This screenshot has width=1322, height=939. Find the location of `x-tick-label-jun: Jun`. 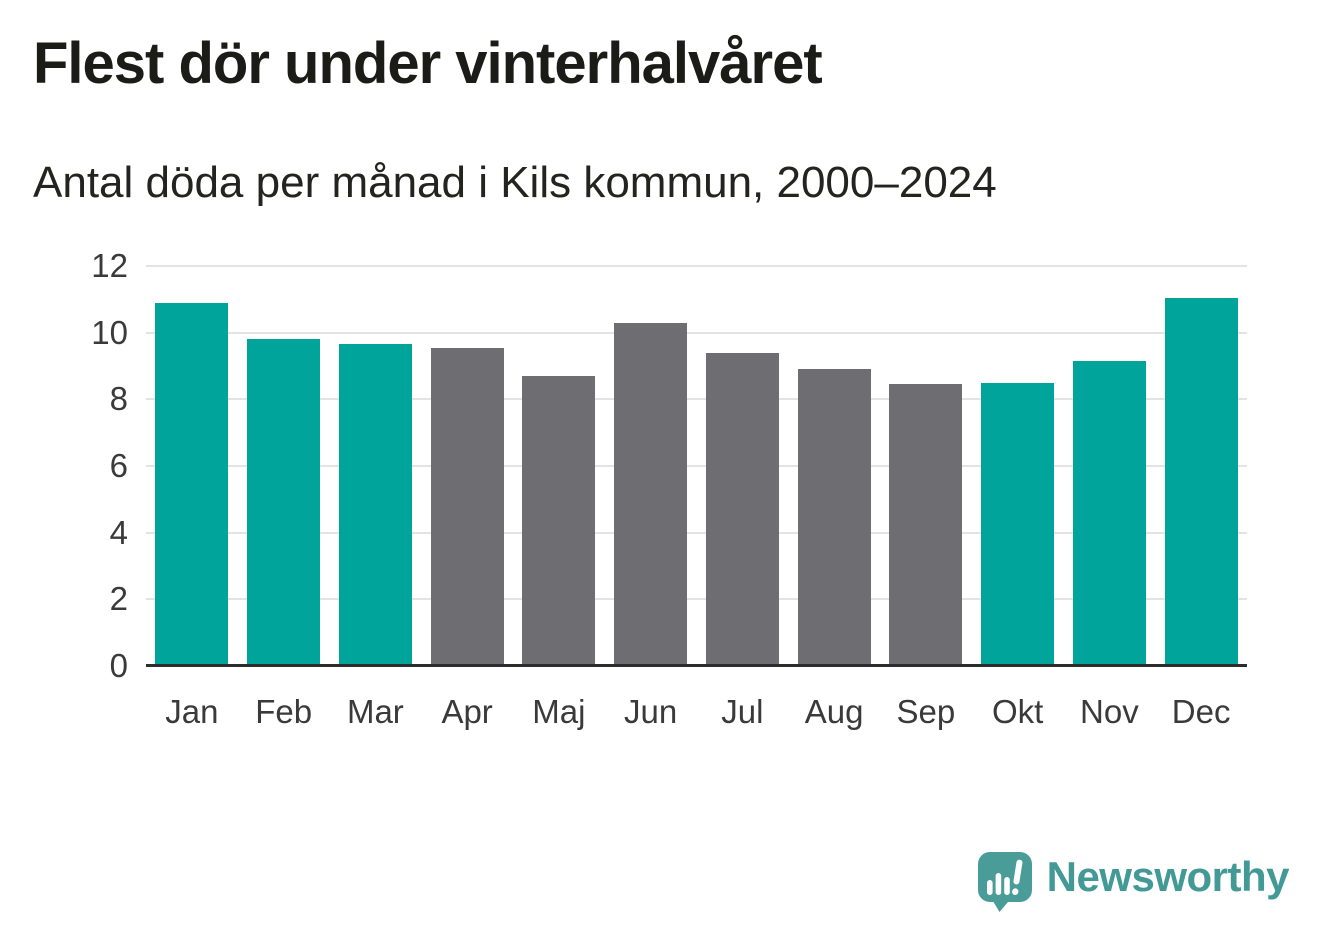

x-tick-label-jun: Jun is located at coordinates (651, 711).